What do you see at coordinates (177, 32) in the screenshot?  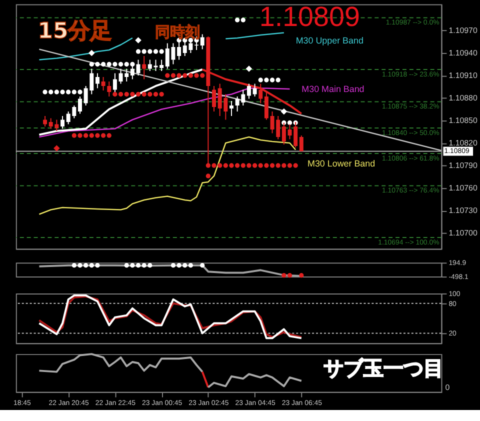 I see `text: 同時刻` at bounding box center [177, 32].